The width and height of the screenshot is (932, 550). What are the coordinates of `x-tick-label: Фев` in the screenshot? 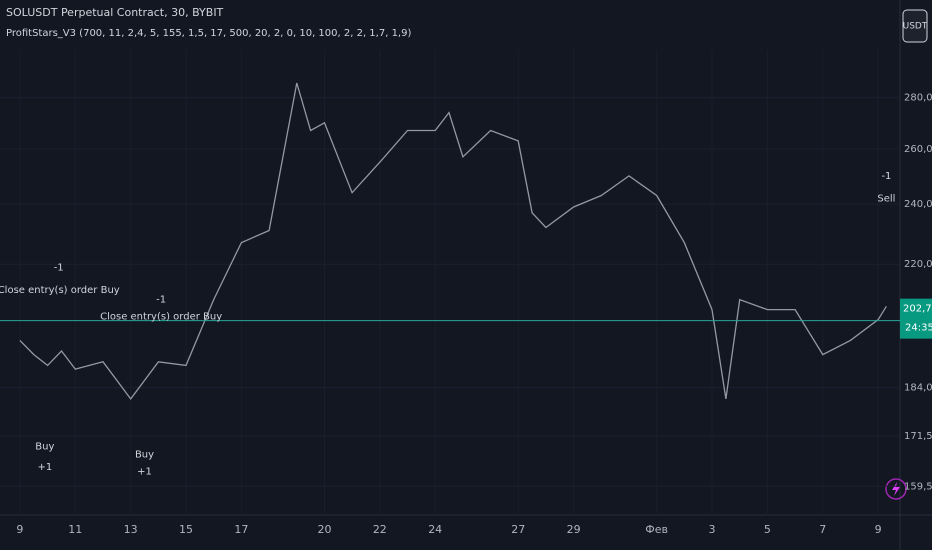 It's located at (656, 529).